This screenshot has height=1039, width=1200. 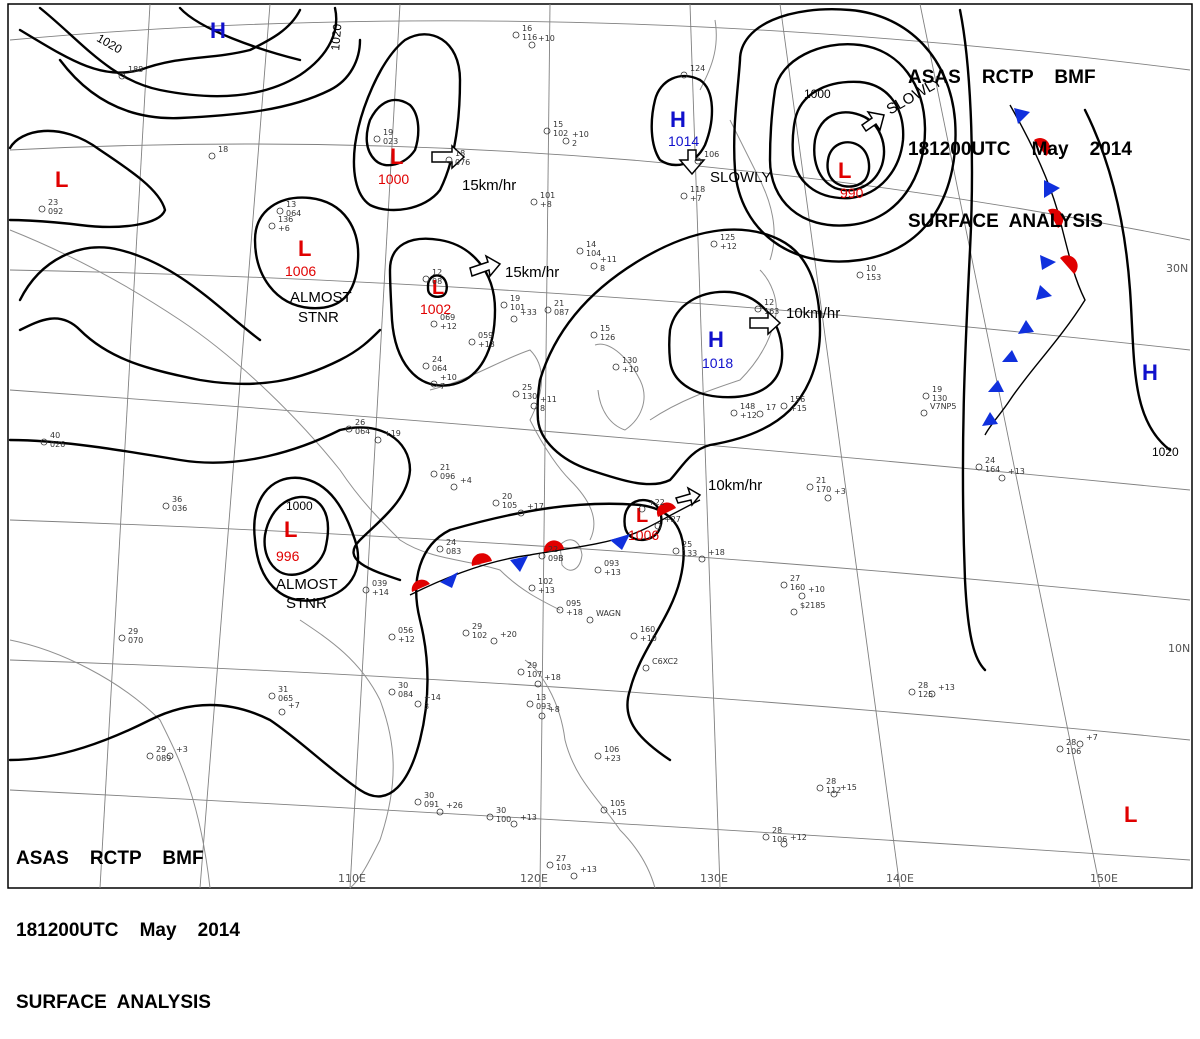 I want to click on station-value: 16, so click(x=527, y=28).